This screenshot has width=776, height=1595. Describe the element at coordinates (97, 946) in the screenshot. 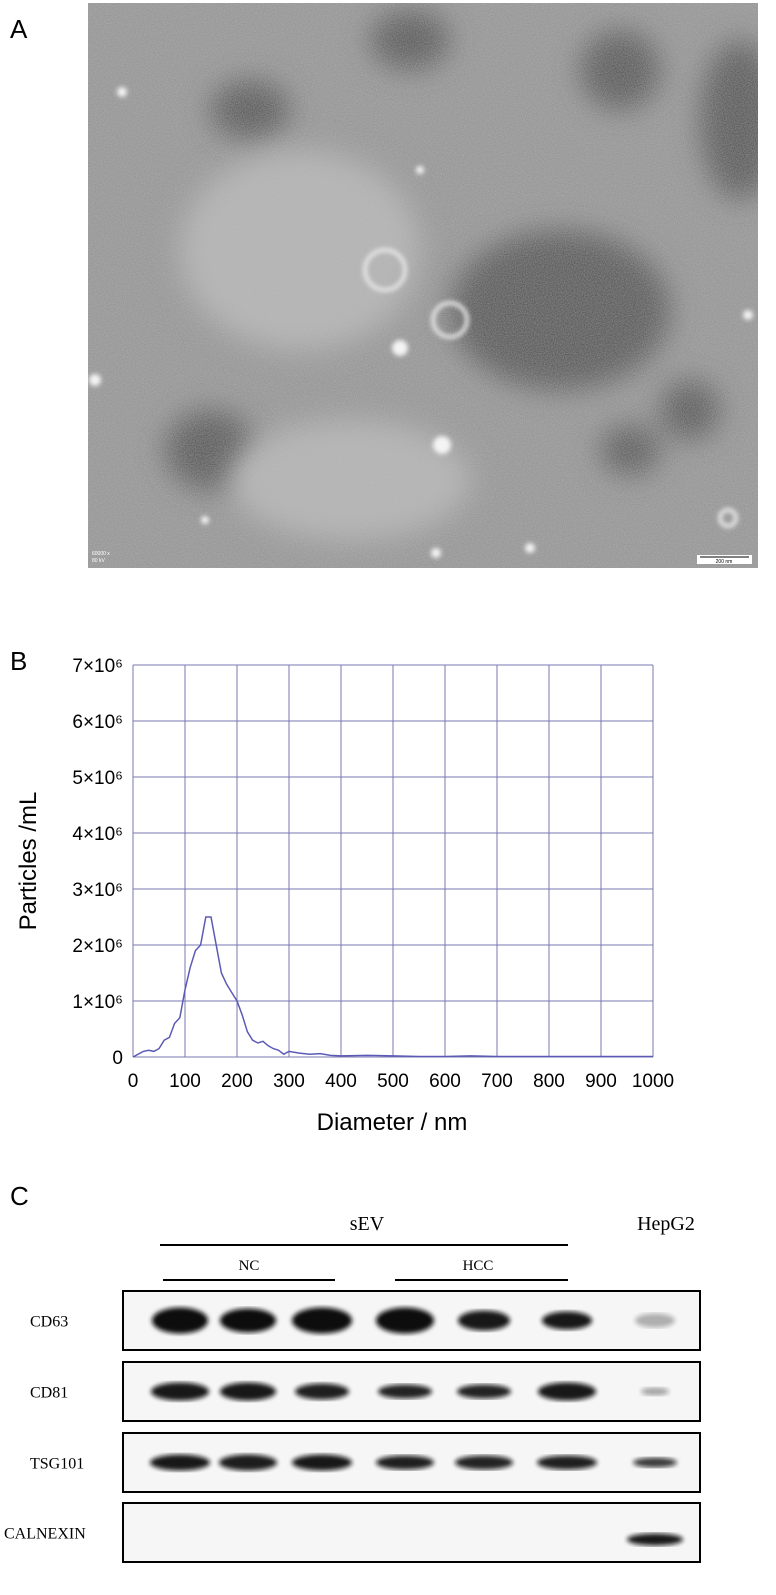

I see `y-tick-label: 2×10⁶` at that location.